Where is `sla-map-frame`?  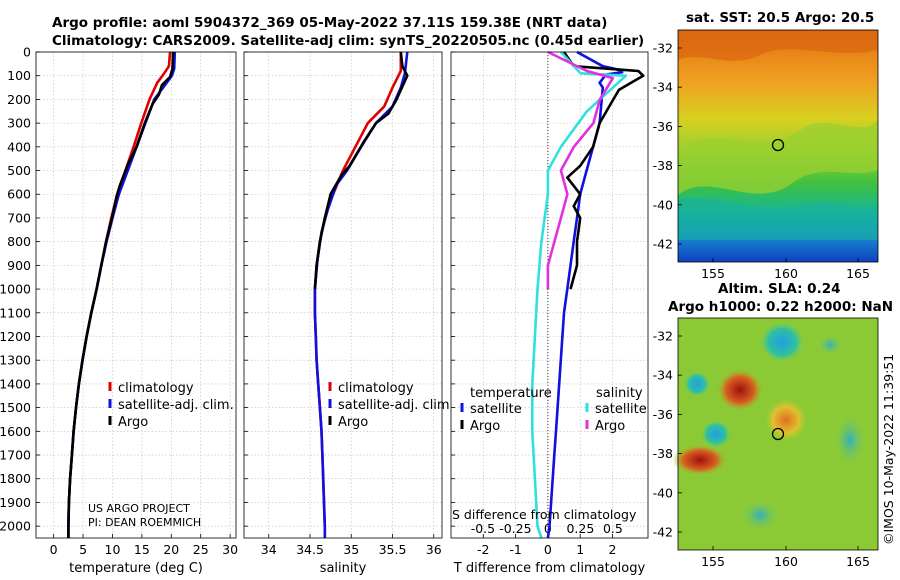 sla-map-frame is located at coordinates (778, 434).